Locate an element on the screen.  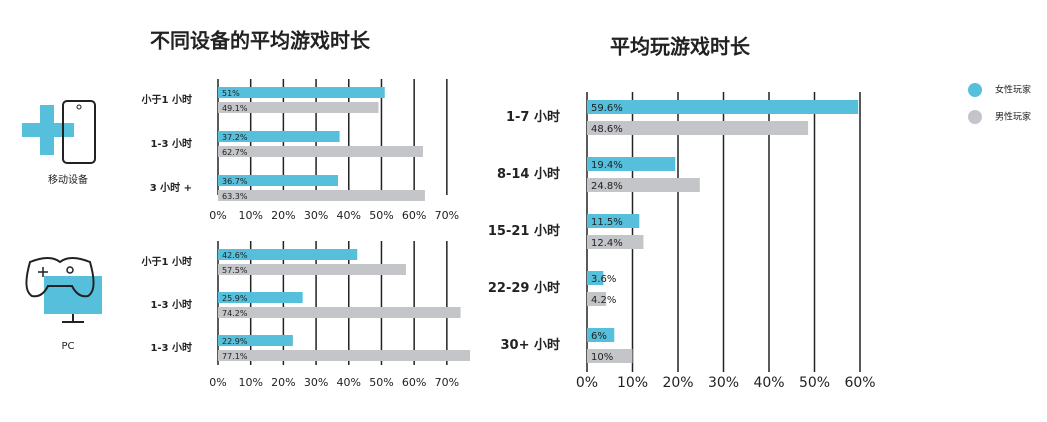
value-label: 74.2% is located at coordinates (235, 313).